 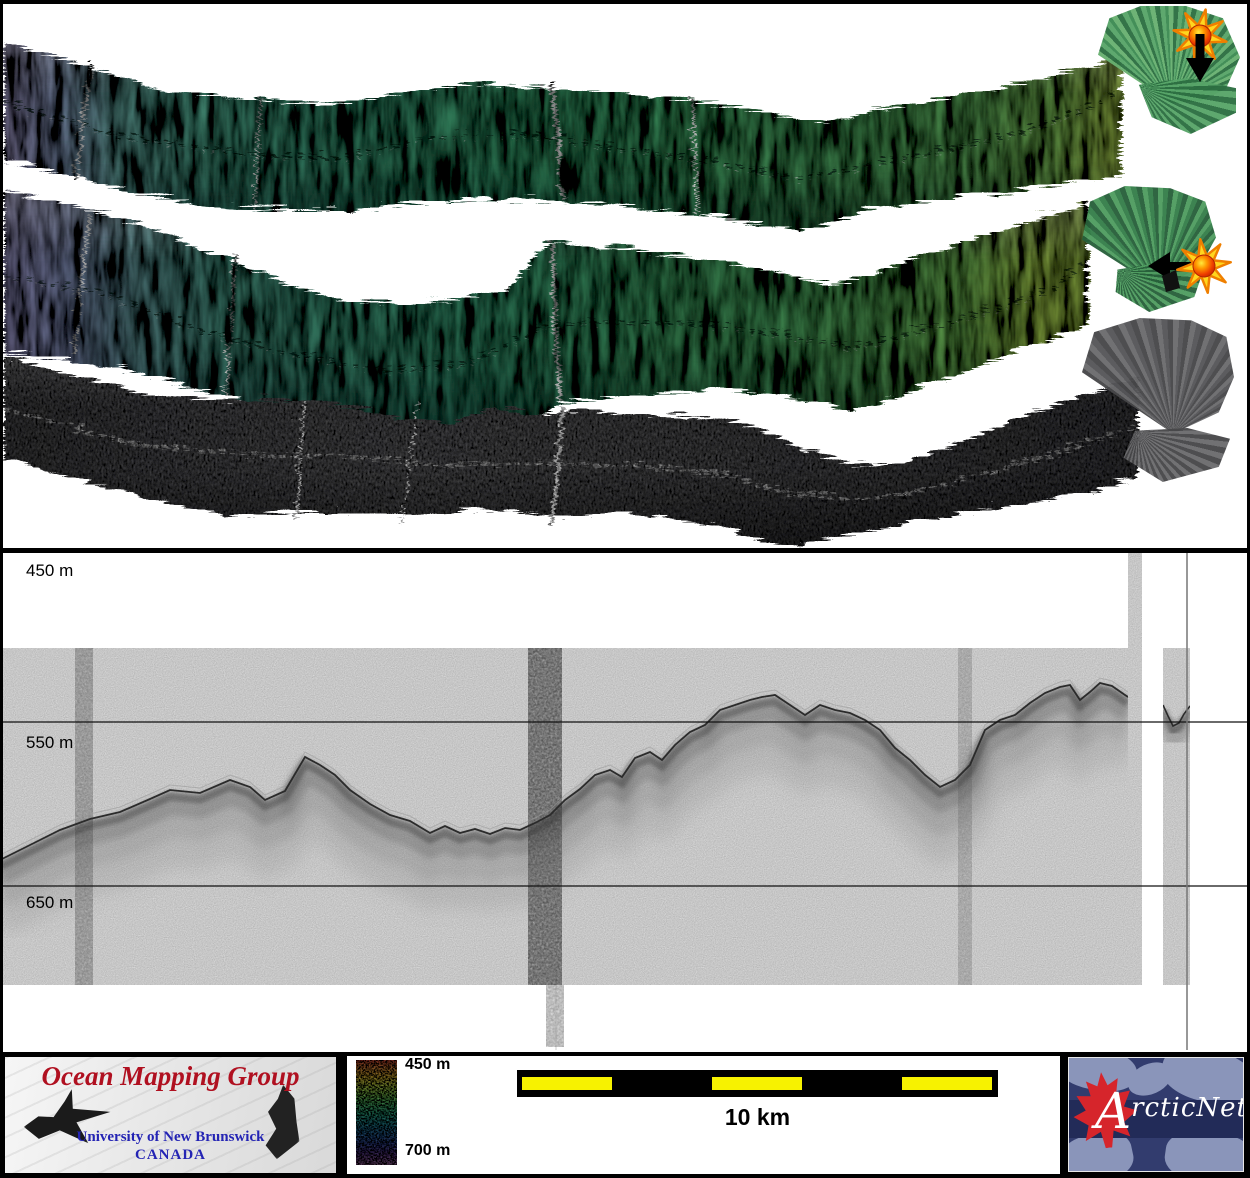 I want to click on depth-label-650: 650 m, so click(x=50, y=902).